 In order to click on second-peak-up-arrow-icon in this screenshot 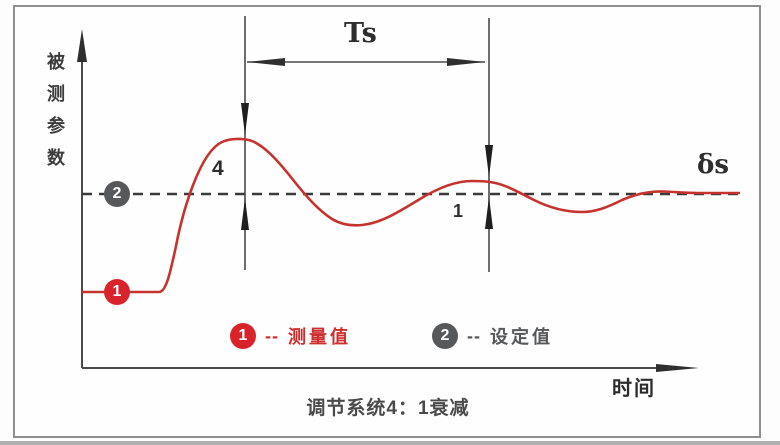, I will do `click(489, 213)`.